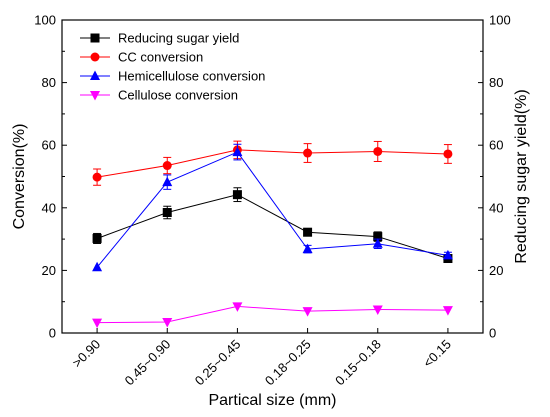  Describe the element at coordinates (500, 20) in the screenshot. I see `y-tick-label-right: 100` at that location.